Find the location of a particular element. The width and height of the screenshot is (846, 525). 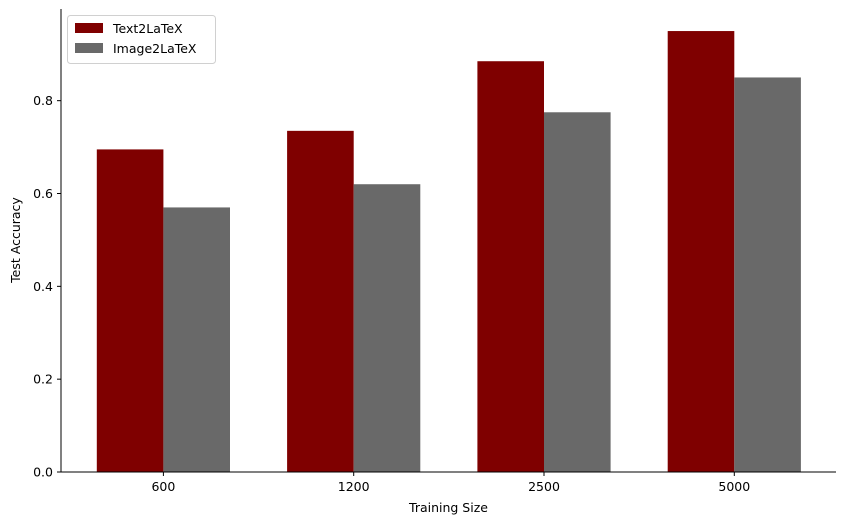

x-axis-label: Training Size is located at coordinates (448, 507).